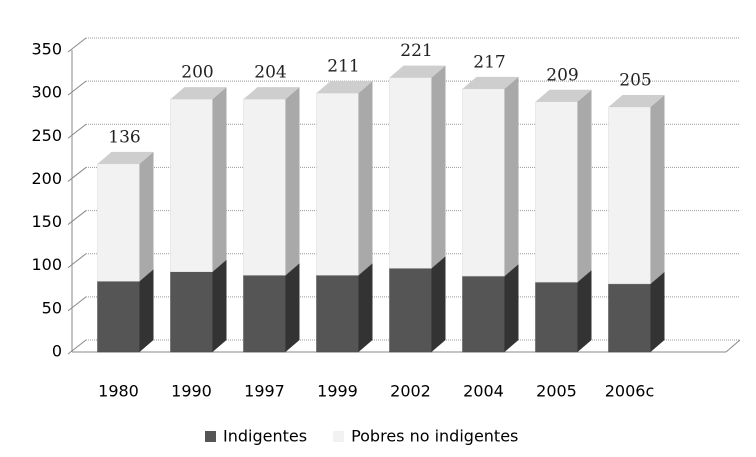 The image size is (756, 457). What do you see at coordinates (343, 67) in the screenshot?
I see `data-label: 211` at bounding box center [343, 67].